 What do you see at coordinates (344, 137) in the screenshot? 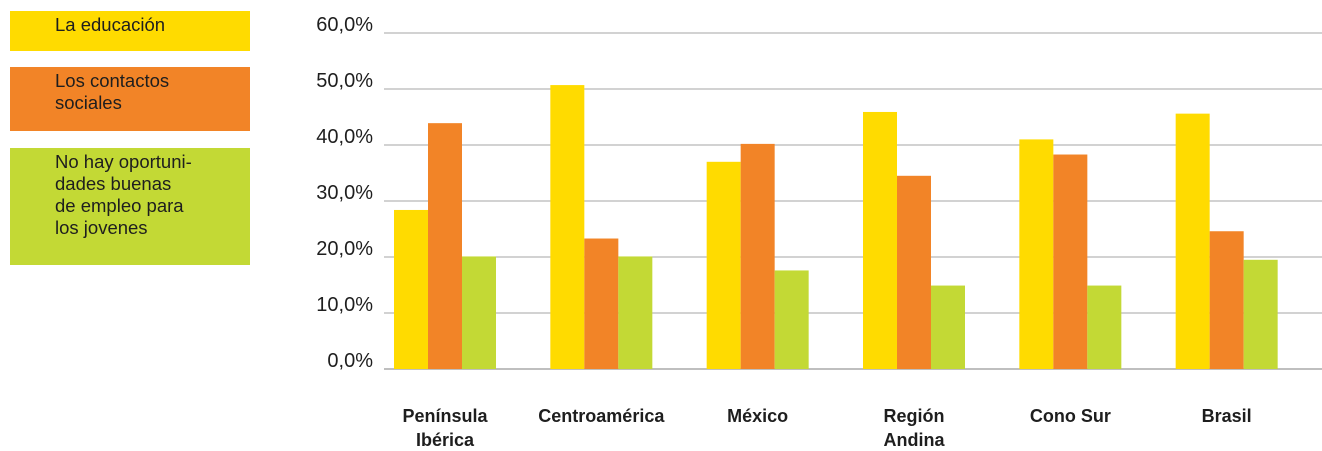
I see `y-tick-label: 40,0%` at bounding box center [344, 137].